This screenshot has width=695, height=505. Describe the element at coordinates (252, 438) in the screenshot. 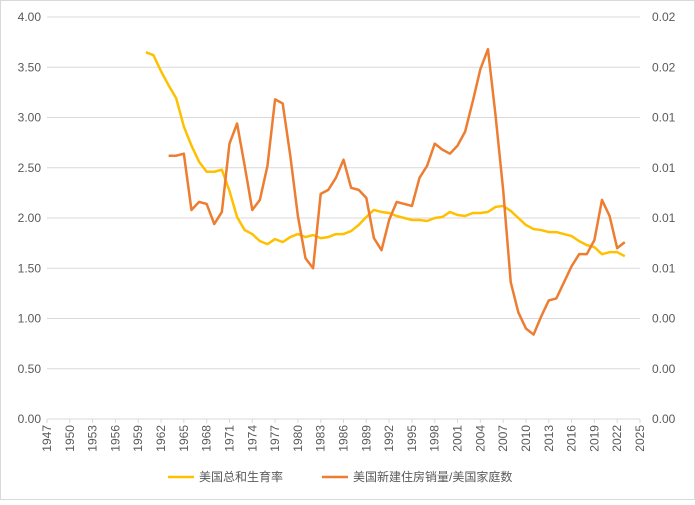

I see `x-tick-label: 1974` at that location.